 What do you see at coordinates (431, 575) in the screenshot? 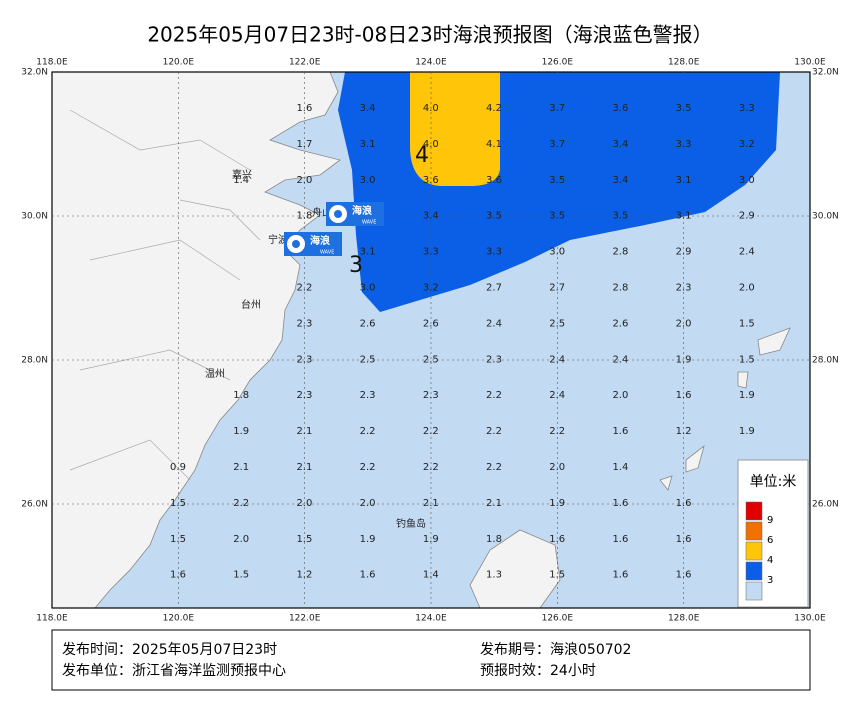
I see `wave-height: 1.4` at bounding box center [431, 575].